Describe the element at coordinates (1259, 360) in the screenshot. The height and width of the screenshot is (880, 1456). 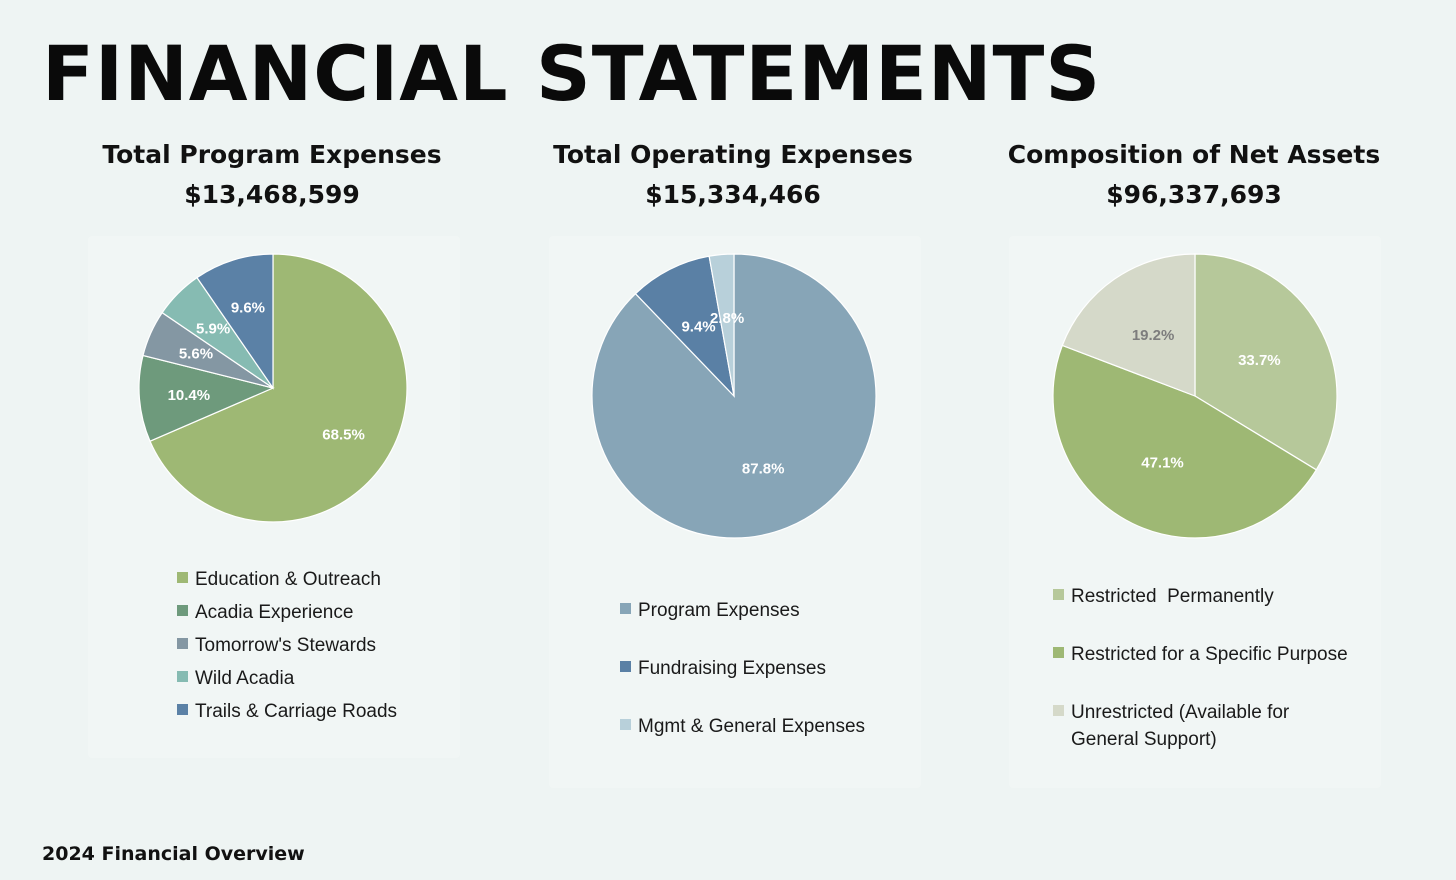
I see `data-label-restricted-permanently: 33.7%` at that location.